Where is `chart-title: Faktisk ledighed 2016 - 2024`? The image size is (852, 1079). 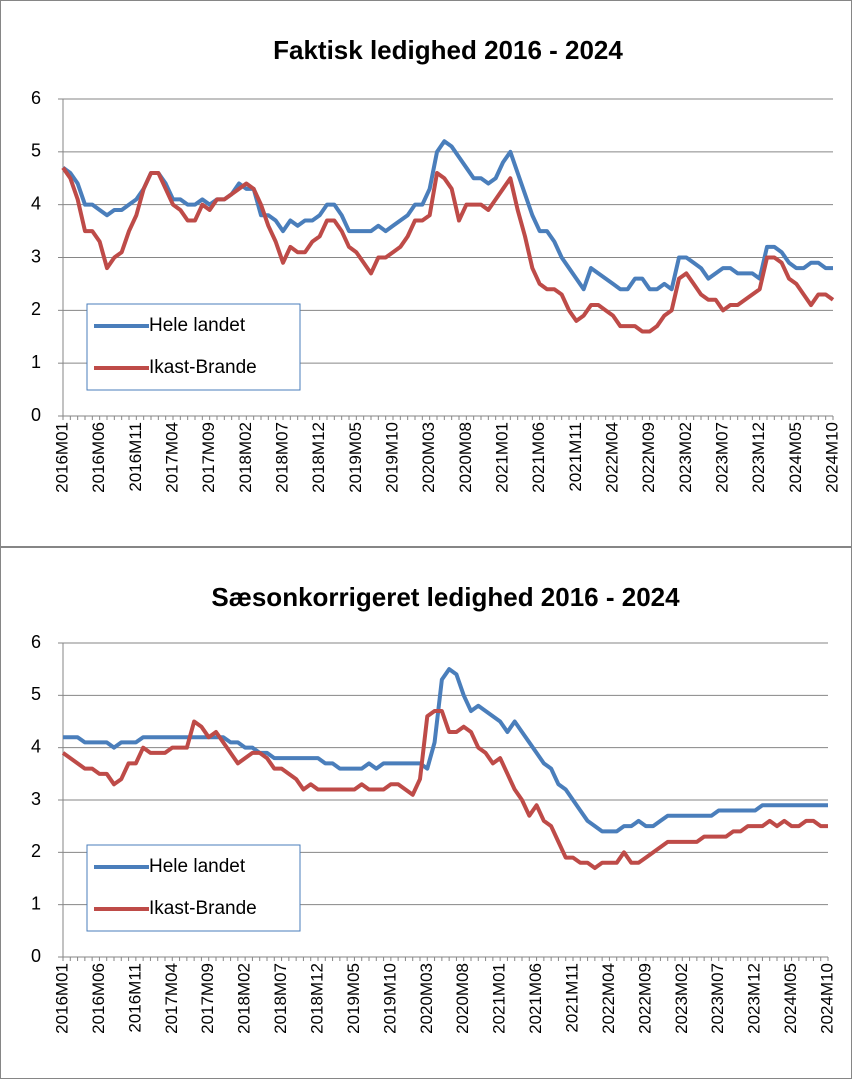 chart-title: Faktisk ledighed 2016 - 2024 is located at coordinates (448, 50).